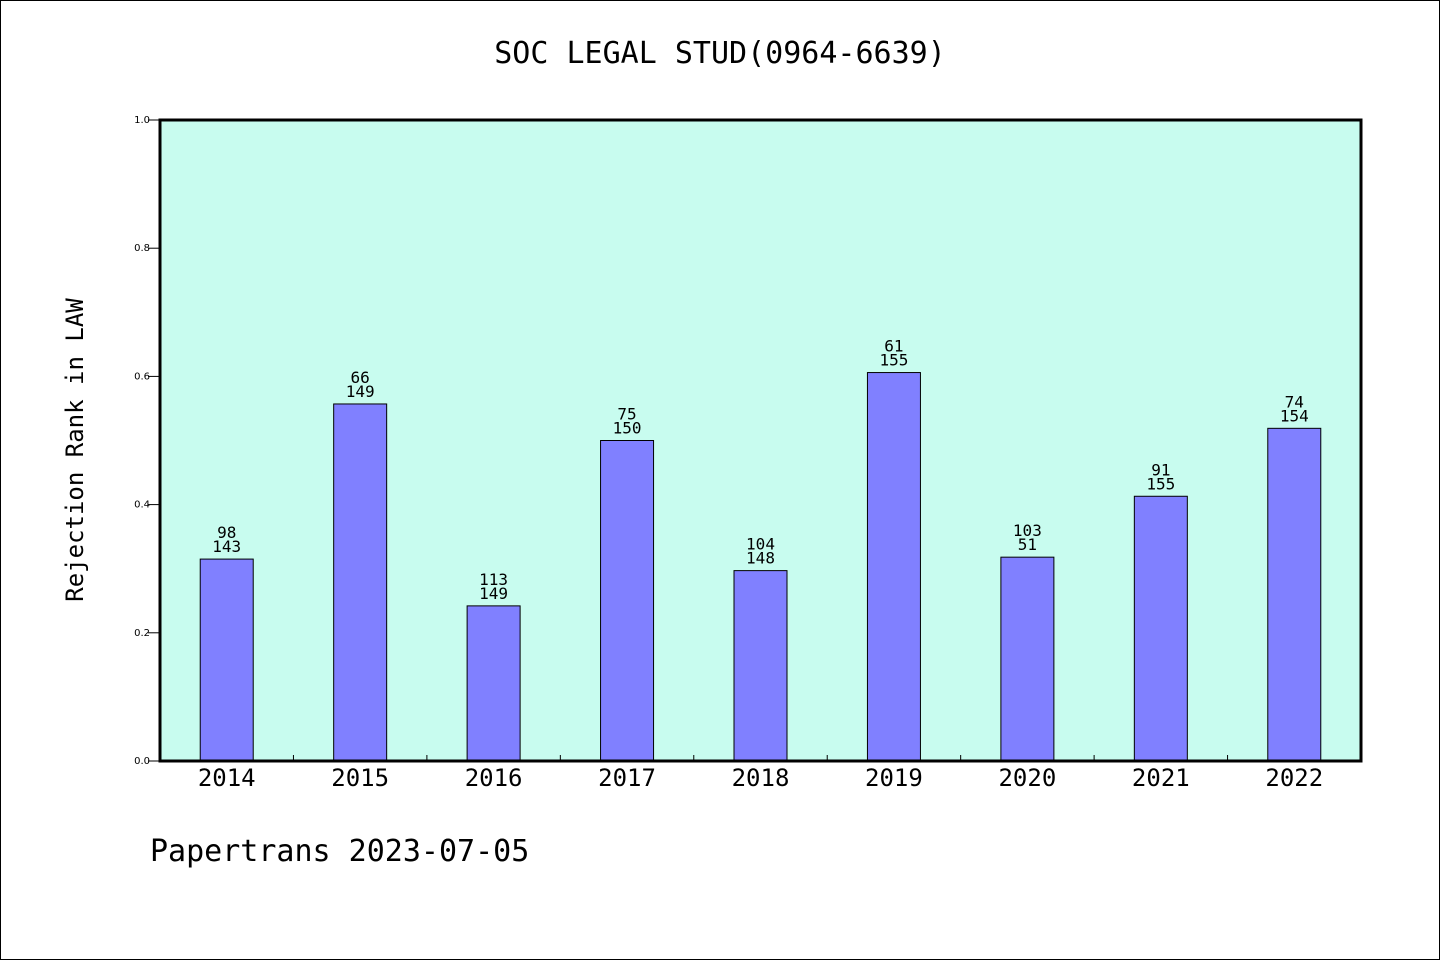  I want to click on bar-annotation-bottom: 148, so click(760, 558).